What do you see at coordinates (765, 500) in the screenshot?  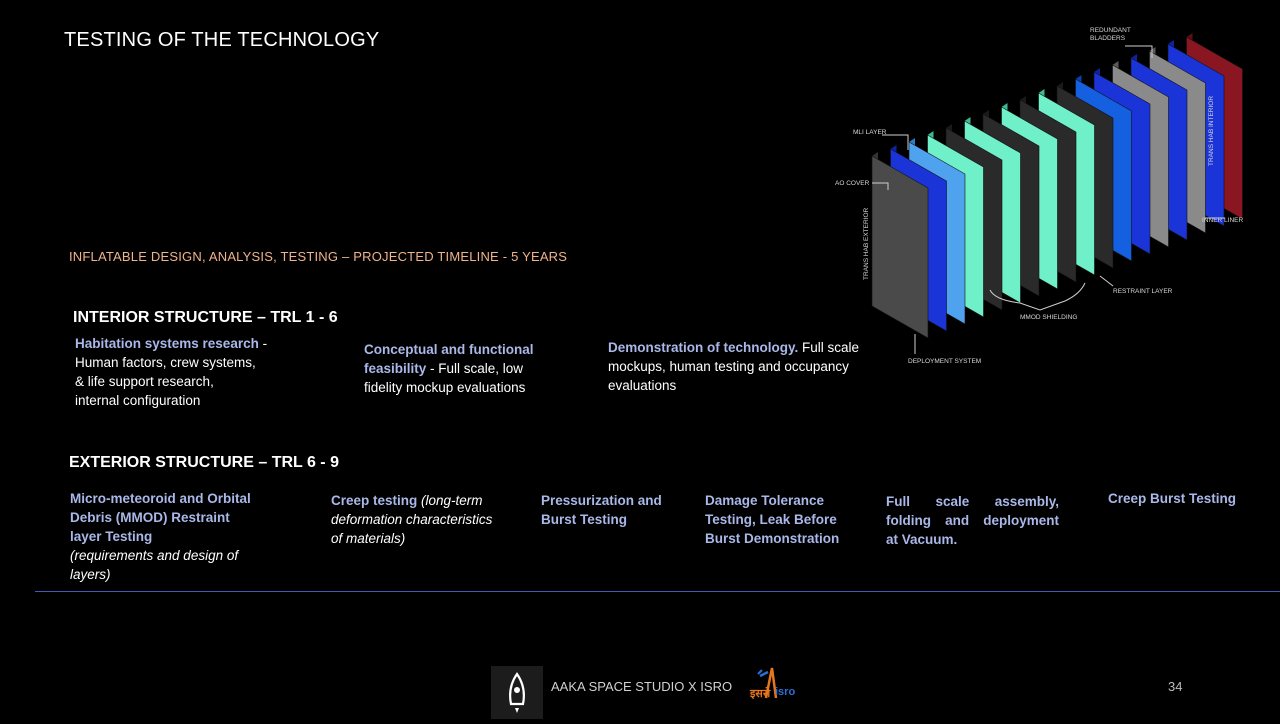 I see `item-title: Damage Tolerance` at bounding box center [765, 500].